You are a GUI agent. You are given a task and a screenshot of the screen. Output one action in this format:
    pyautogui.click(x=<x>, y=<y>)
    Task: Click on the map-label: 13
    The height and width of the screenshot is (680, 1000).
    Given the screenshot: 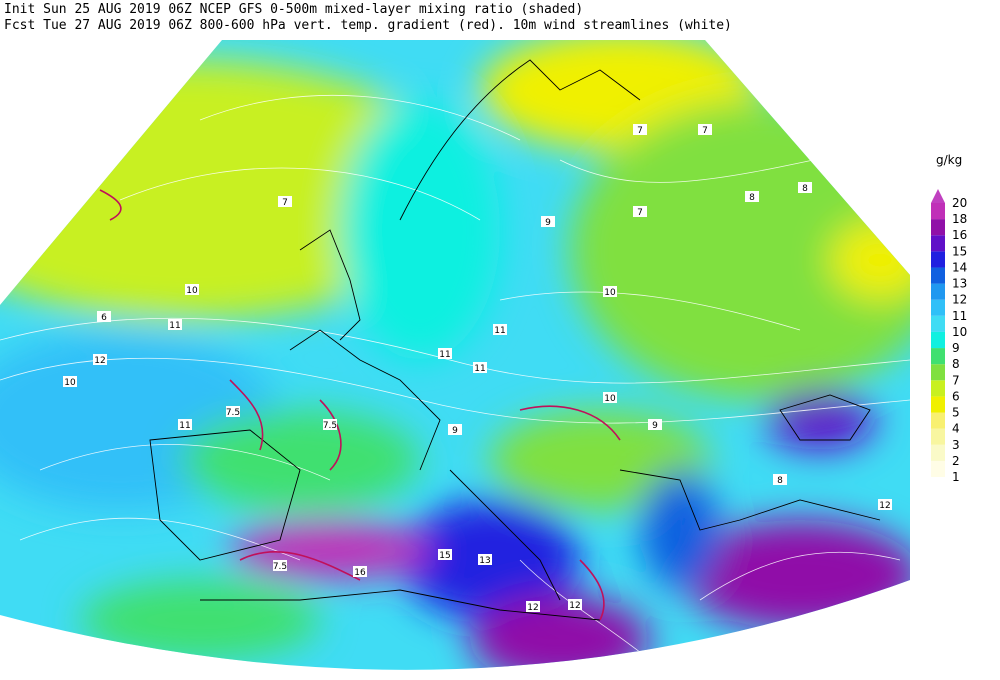 What is the action you would take?
    pyautogui.click(x=484, y=561)
    